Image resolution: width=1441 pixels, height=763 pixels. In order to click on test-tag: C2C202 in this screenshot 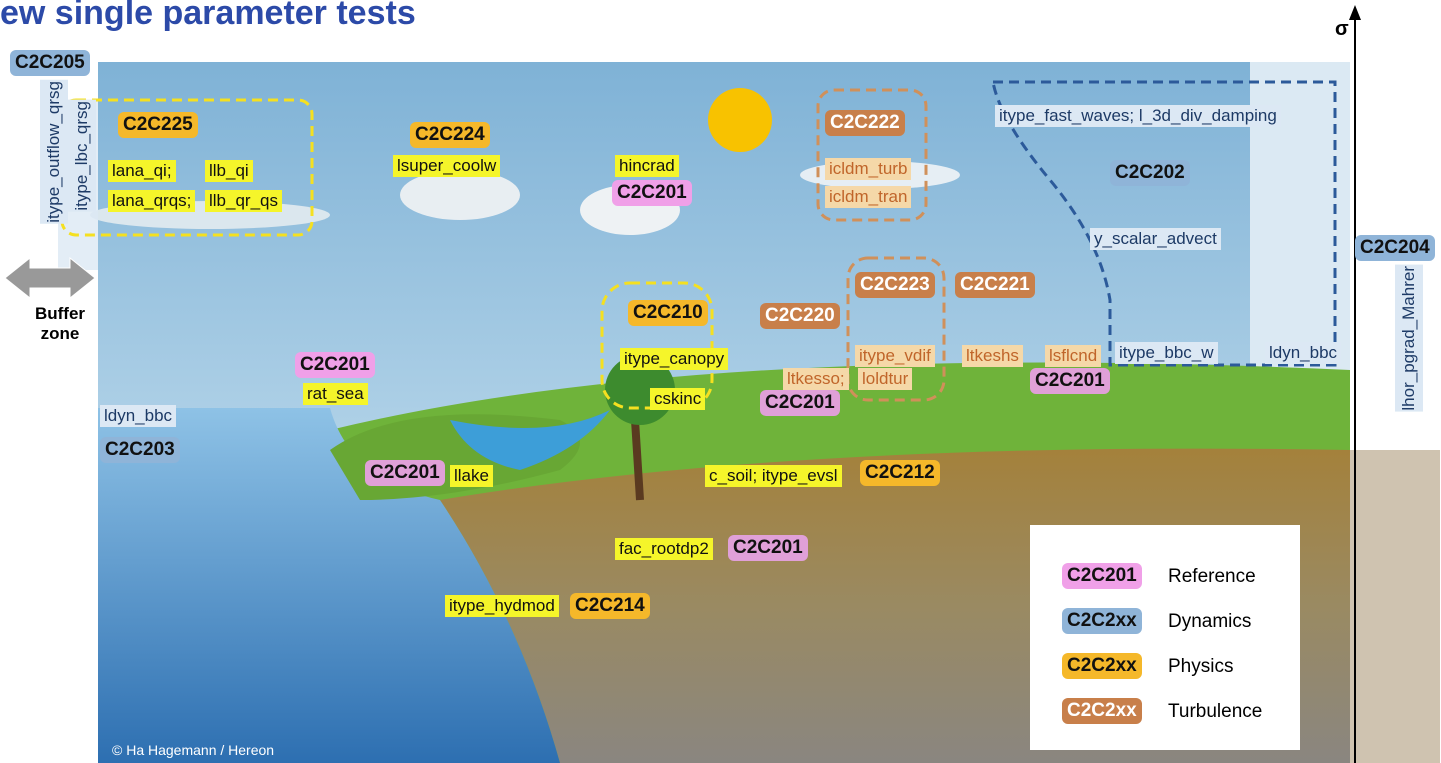, I will do `click(1150, 173)`.